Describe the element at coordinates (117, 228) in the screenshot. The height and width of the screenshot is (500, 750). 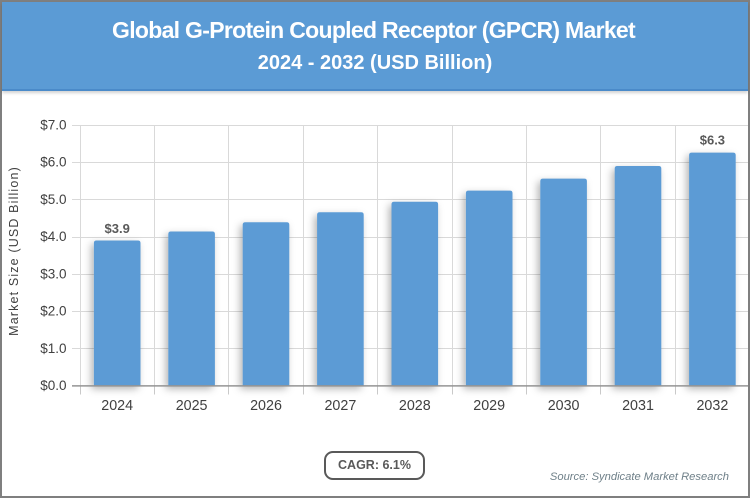
I see `svg-text: $3.9` at that location.